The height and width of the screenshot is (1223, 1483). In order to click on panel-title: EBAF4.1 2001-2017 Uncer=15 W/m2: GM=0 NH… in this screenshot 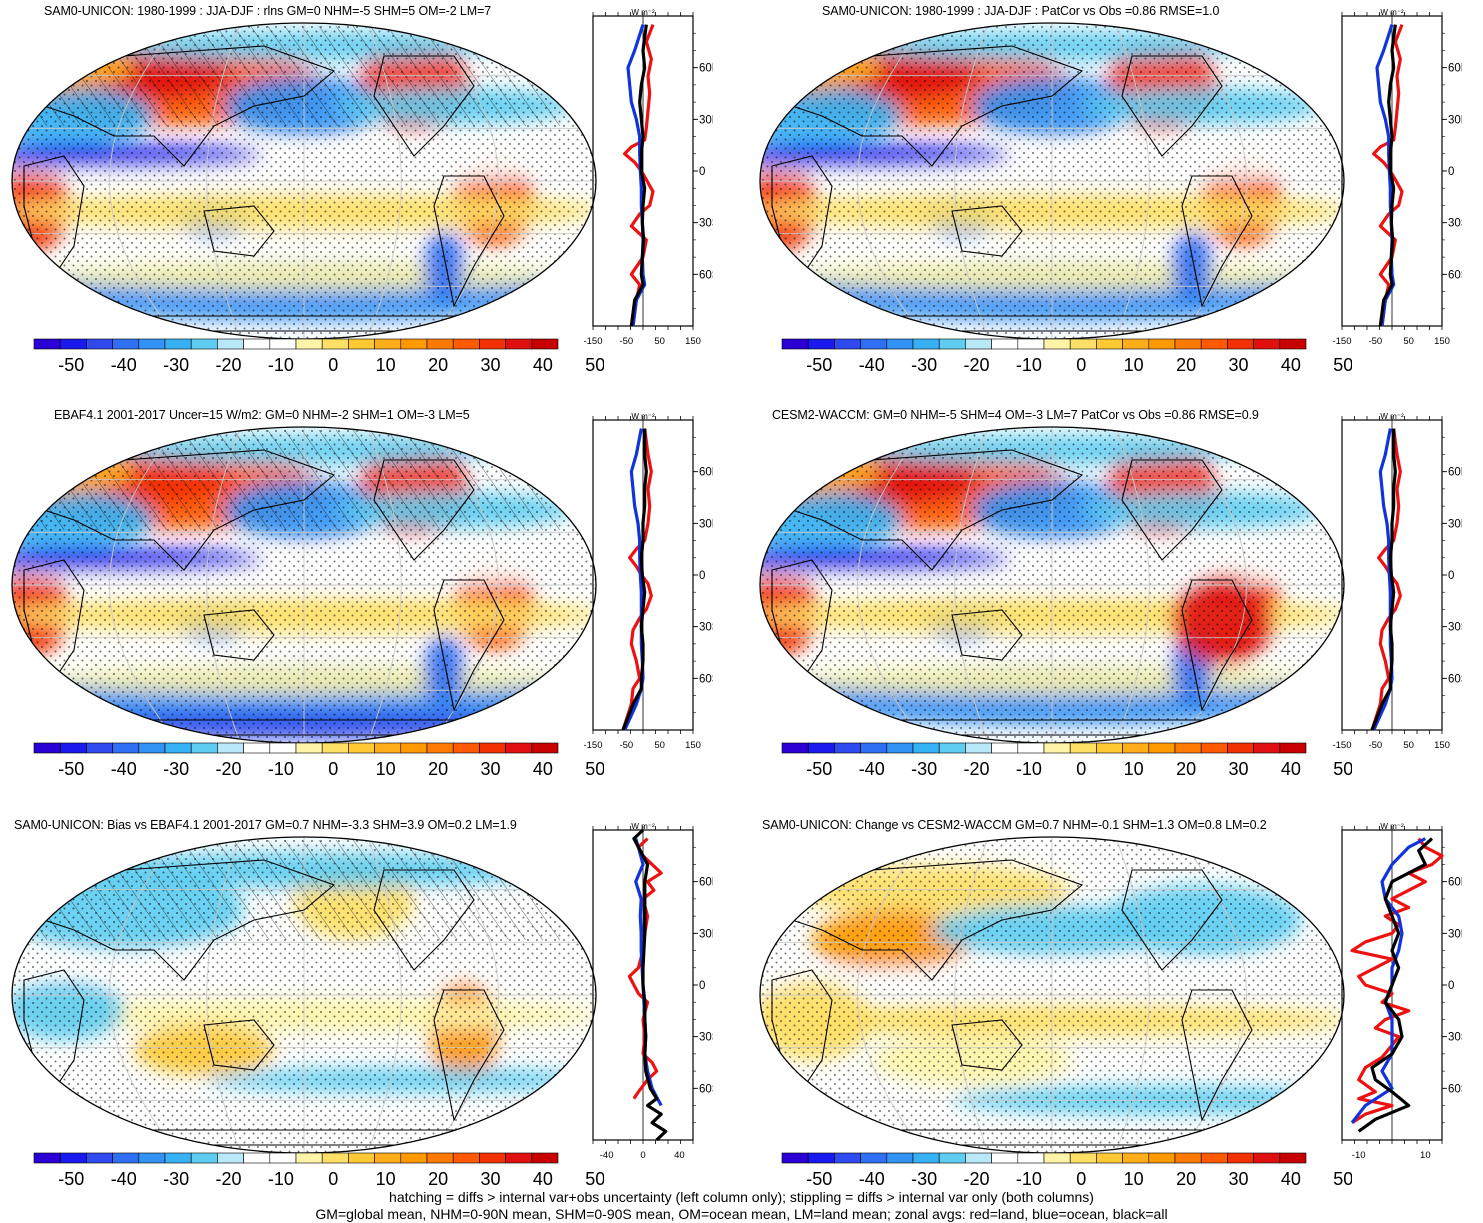, I will do `click(262, 415)`.